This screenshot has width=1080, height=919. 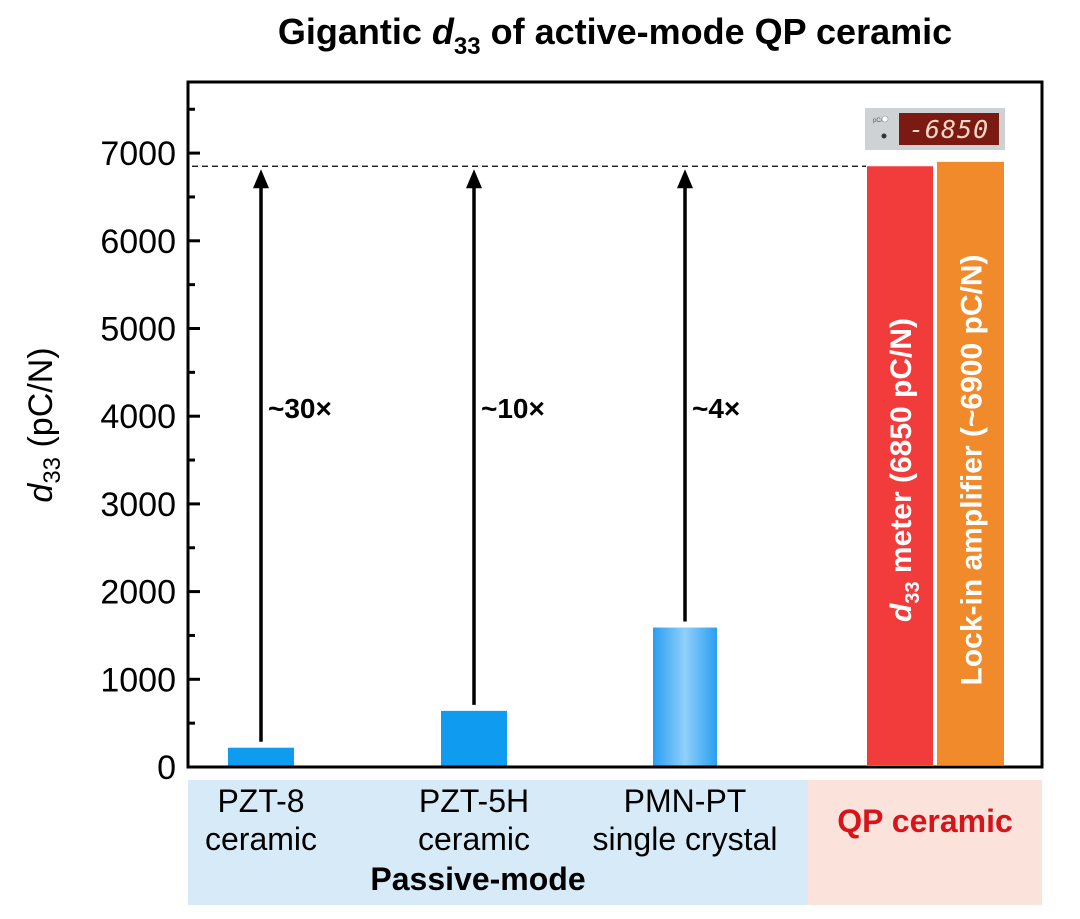 What do you see at coordinates (474, 801) in the screenshot?
I see `category-label-line1: PZT-5H` at bounding box center [474, 801].